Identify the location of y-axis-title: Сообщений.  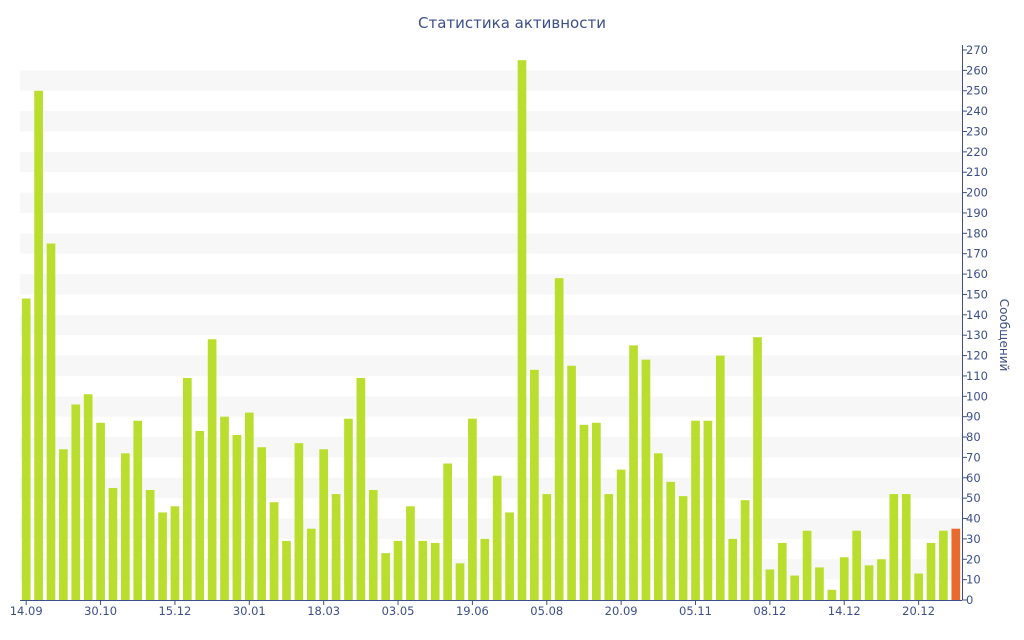
(1004, 335).